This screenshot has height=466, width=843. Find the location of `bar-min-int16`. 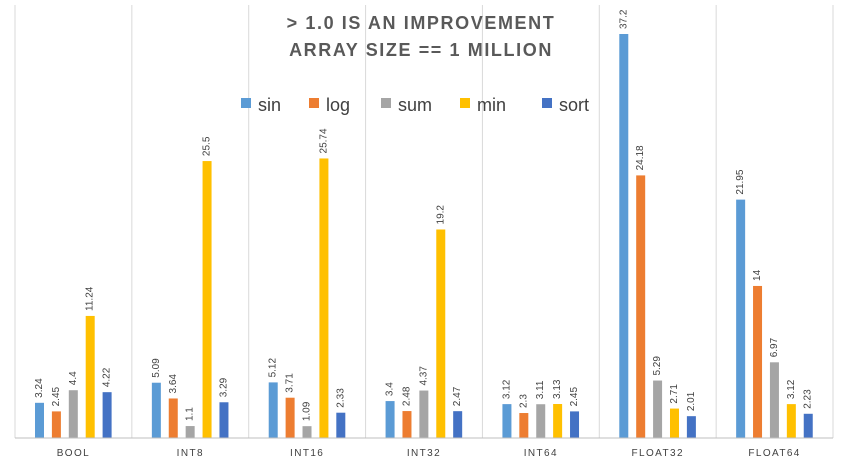

bar-min-int16 is located at coordinates (324, 298).